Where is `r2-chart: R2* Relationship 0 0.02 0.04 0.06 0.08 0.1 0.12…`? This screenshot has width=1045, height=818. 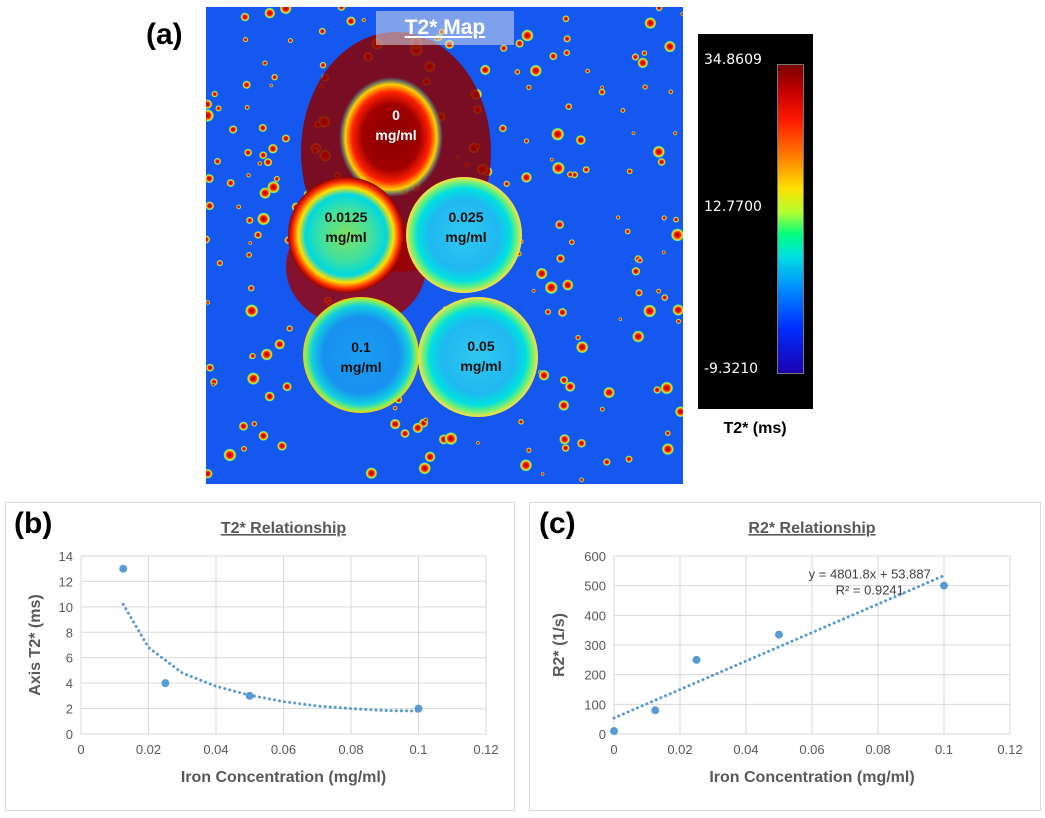
r2-chart: R2* Relationship 0 0.02 0.04 0.06 0.08 0.1 0.12… is located at coordinates (787, 653).